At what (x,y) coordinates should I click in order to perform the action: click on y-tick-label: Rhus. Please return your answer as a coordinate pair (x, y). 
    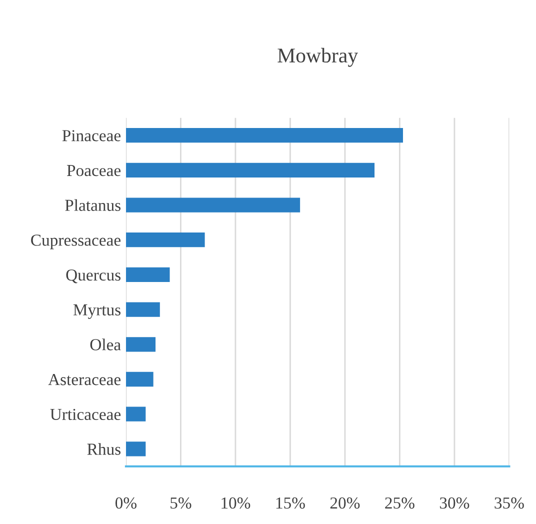
    Looking at the image, I should click on (103, 449).